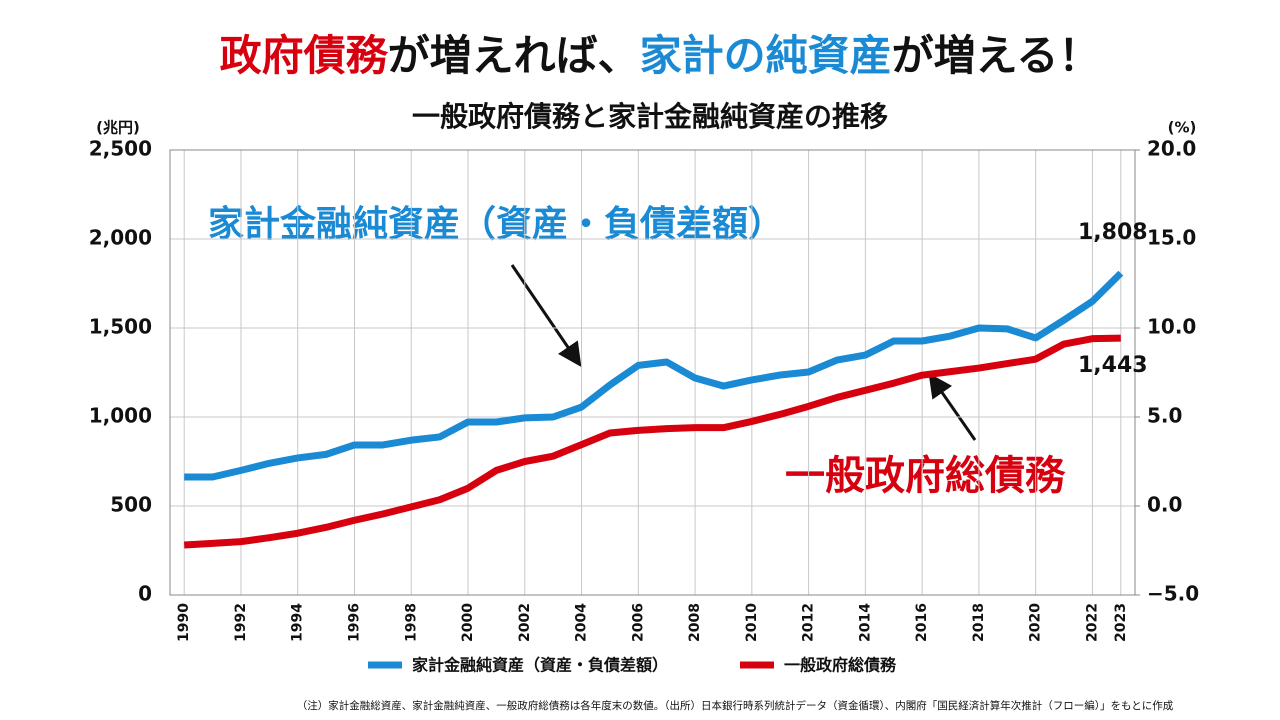  What do you see at coordinates (922, 622) in the screenshot?
I see `x-tick-label: 2016` at bounding box center [922, 622].